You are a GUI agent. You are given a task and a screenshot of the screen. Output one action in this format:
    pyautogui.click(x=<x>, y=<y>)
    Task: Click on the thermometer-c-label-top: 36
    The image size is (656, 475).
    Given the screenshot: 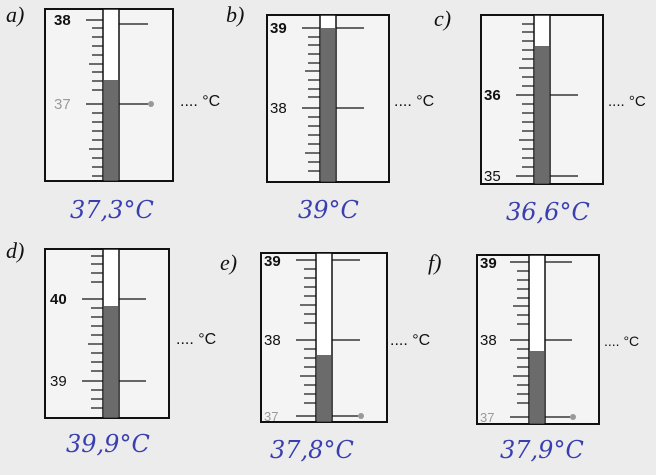 What is the action you would take?
    pyautogui.click(x=492, y=95)
    